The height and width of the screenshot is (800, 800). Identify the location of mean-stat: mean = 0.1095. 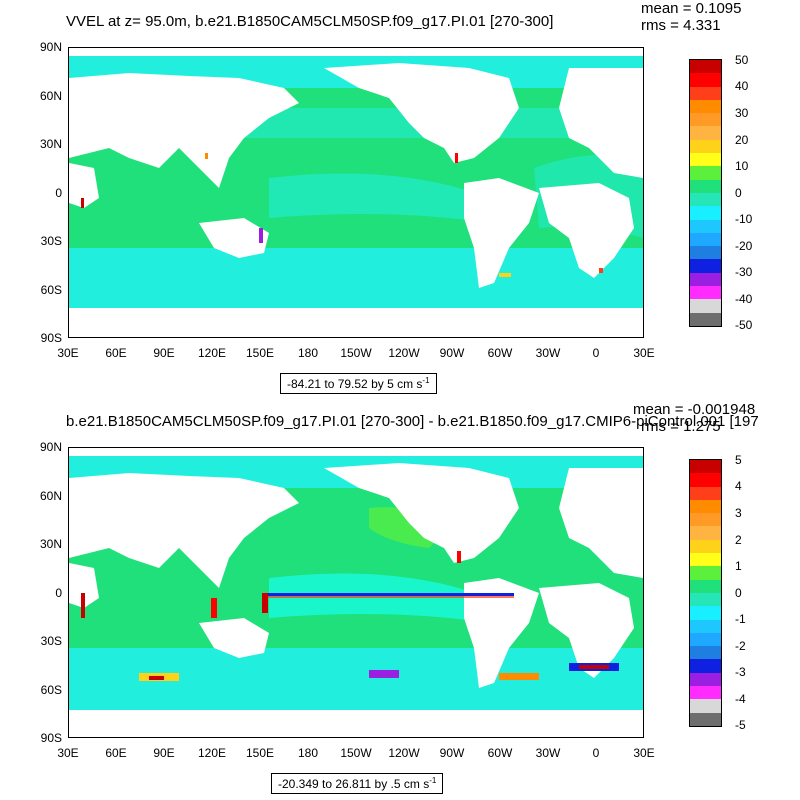
(691, 8).